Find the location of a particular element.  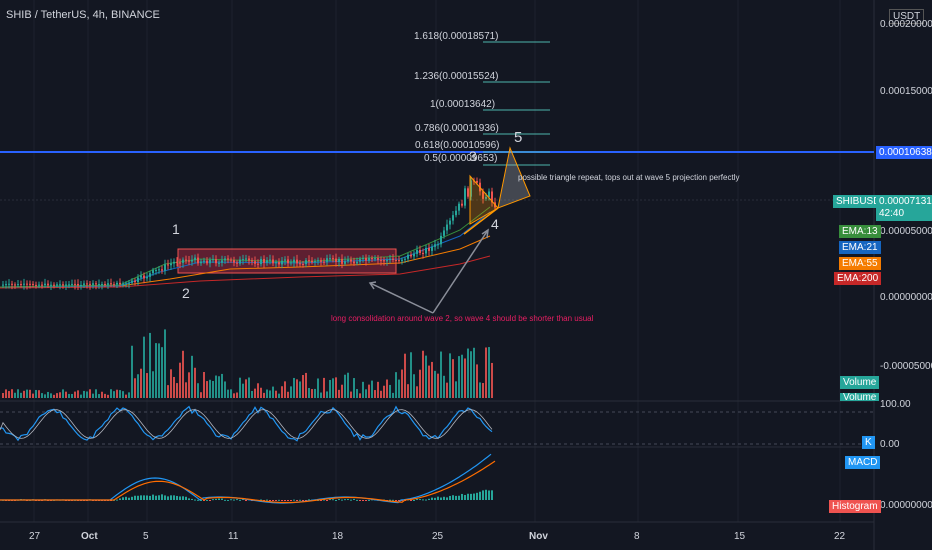

price-label-3: 0.00005000 is located at coordinates (906, 231).